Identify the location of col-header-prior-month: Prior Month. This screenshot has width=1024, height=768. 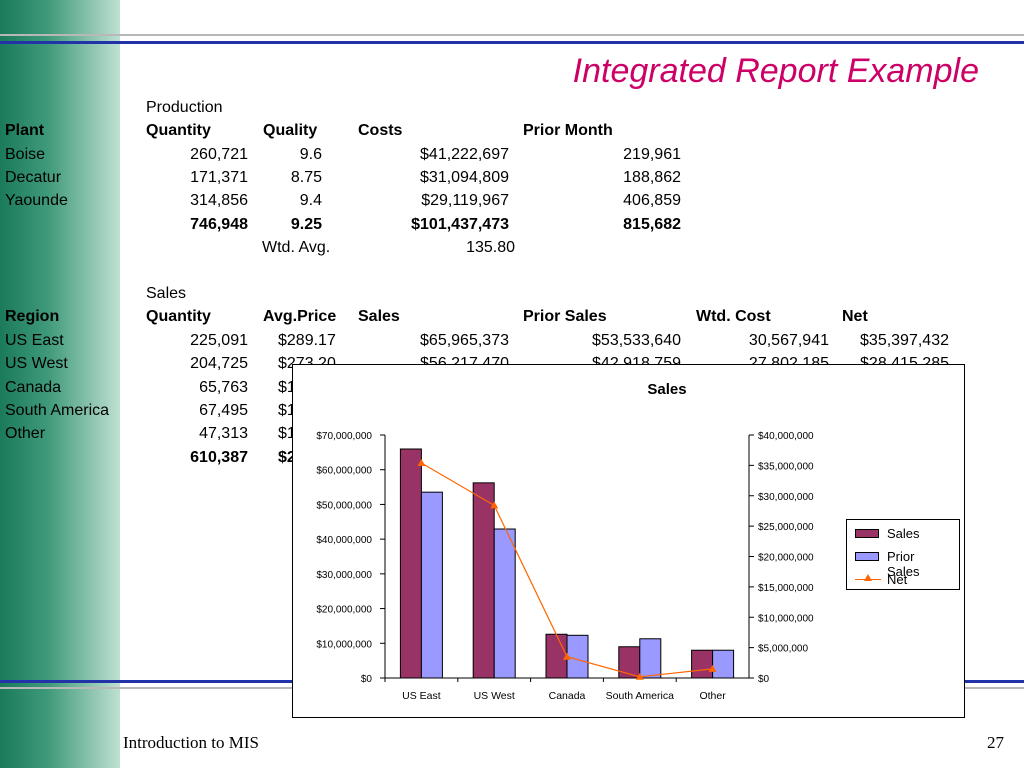
(568, 130).